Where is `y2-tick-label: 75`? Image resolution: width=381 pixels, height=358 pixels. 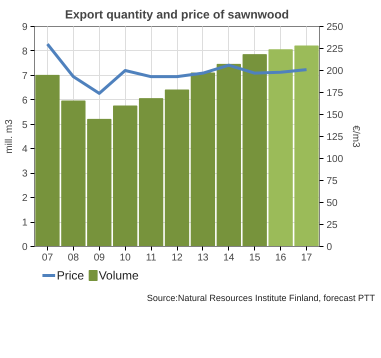
y2-tick-label: 75 is located at coordinates (332, 181).